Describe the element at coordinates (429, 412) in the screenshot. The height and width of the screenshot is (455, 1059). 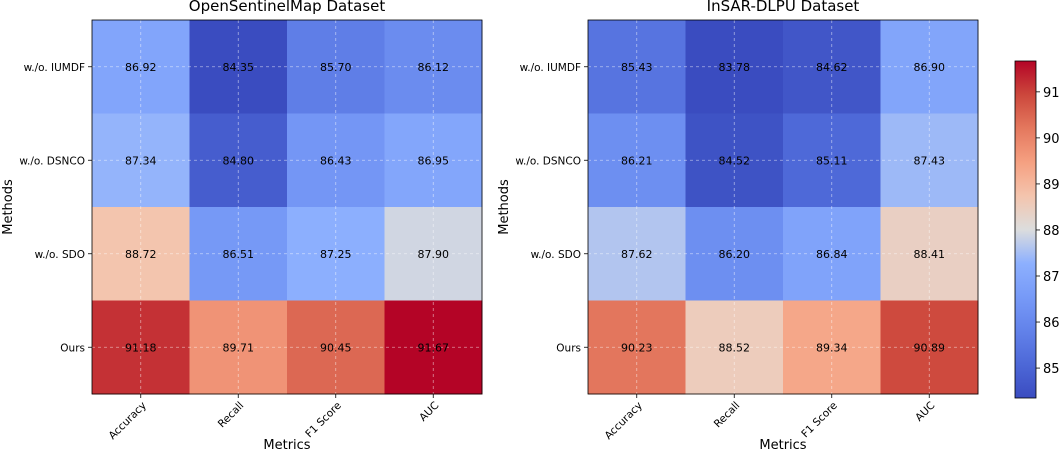
I see `left-xtick-label: AUC` at that location.